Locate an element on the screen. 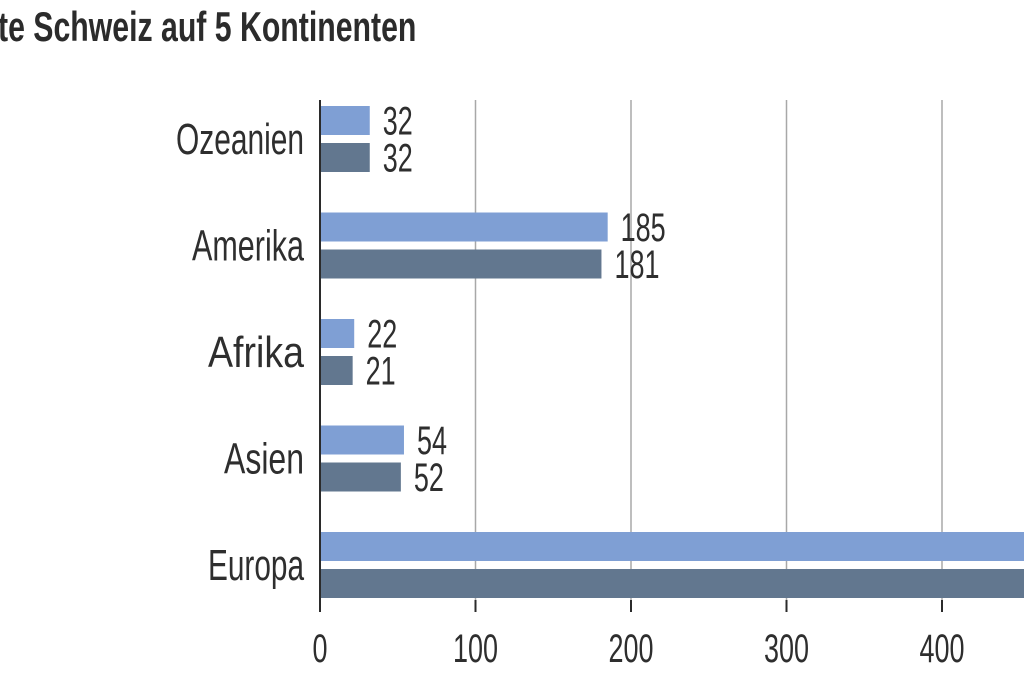 The height and width of the screenshot is (690, 1024). bar-value-label: 181 is located at coordinates (636, 265).